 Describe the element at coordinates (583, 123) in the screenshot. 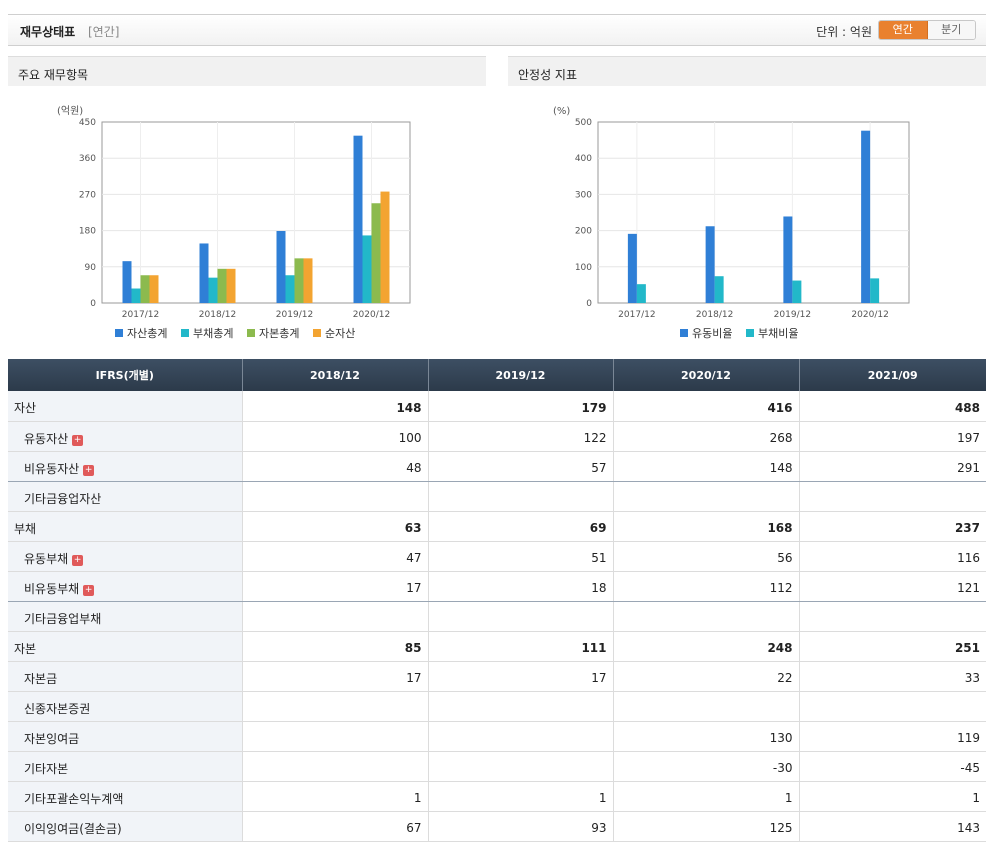

I see `y-tick-label: 500` at that location.